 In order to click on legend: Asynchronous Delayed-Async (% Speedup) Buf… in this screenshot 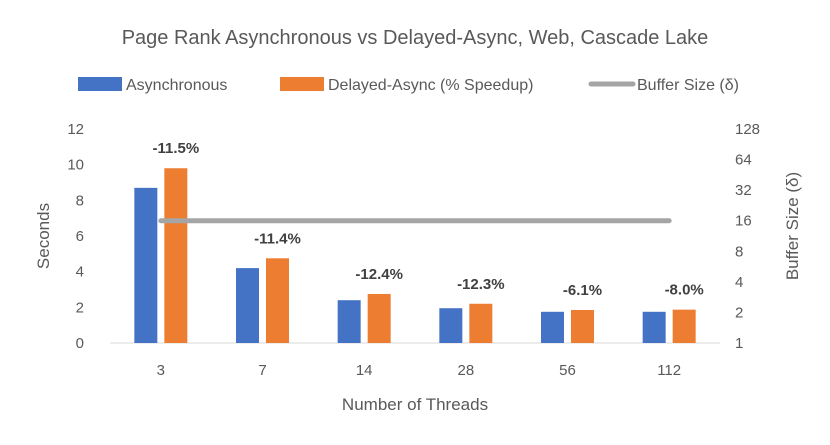, I will do `click(408, 85)`.